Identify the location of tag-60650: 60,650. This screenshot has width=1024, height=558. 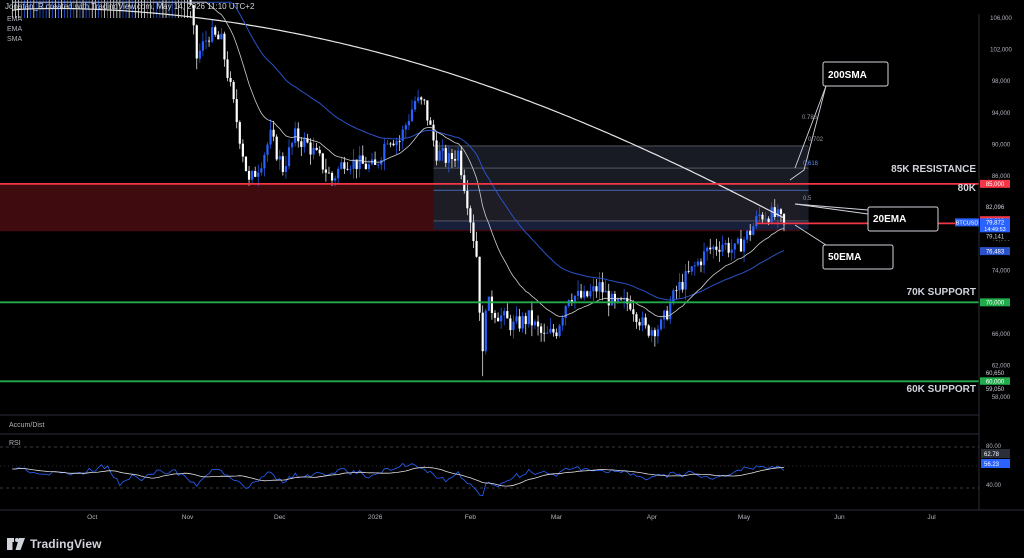
(995, 374).